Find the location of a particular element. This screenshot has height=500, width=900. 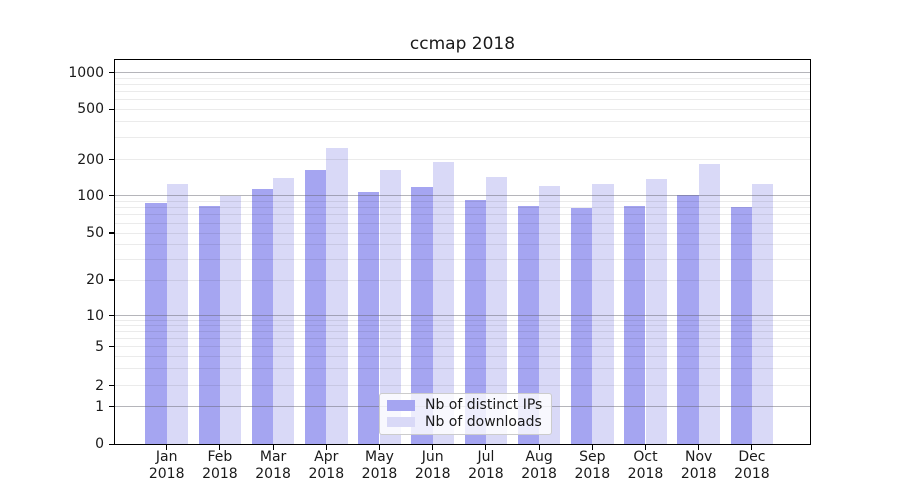

legend: Nb of distinct IPs Nb of downloads is located at coordinates (466, 413).